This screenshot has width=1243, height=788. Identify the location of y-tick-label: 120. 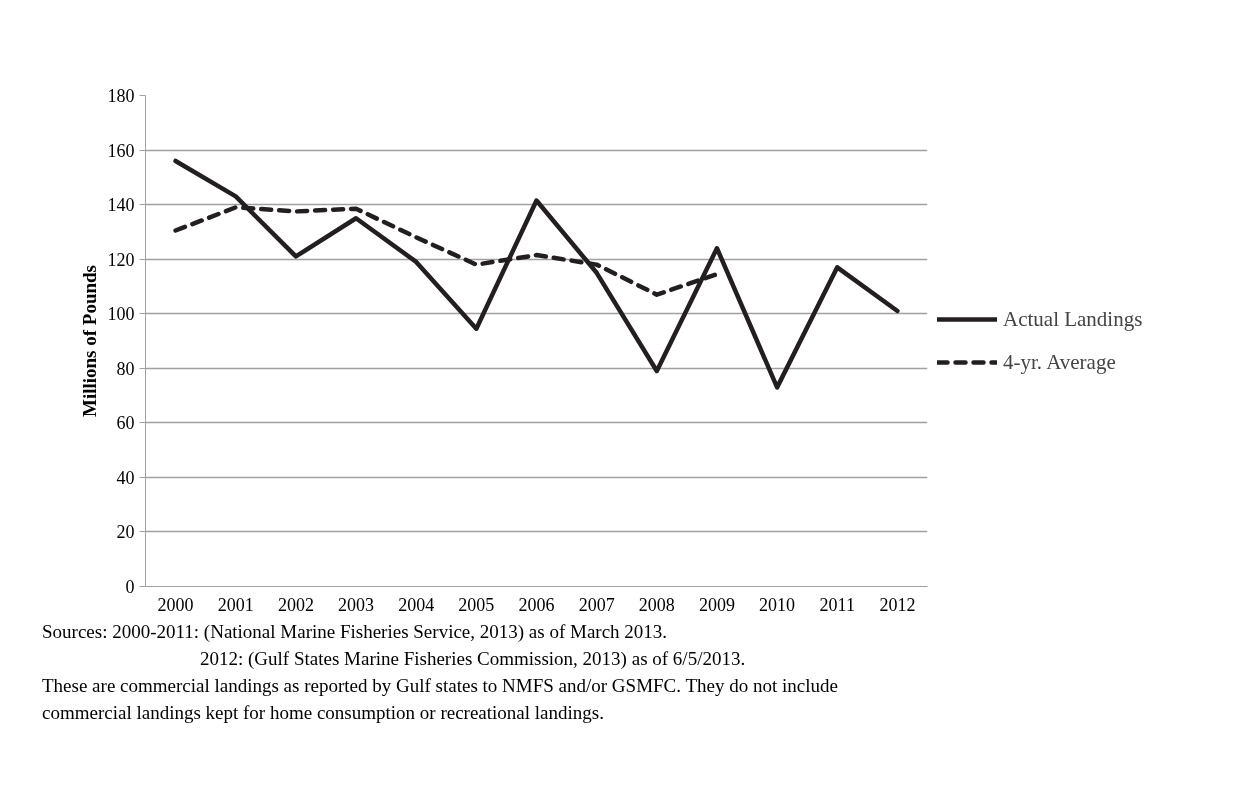
(121, 259).